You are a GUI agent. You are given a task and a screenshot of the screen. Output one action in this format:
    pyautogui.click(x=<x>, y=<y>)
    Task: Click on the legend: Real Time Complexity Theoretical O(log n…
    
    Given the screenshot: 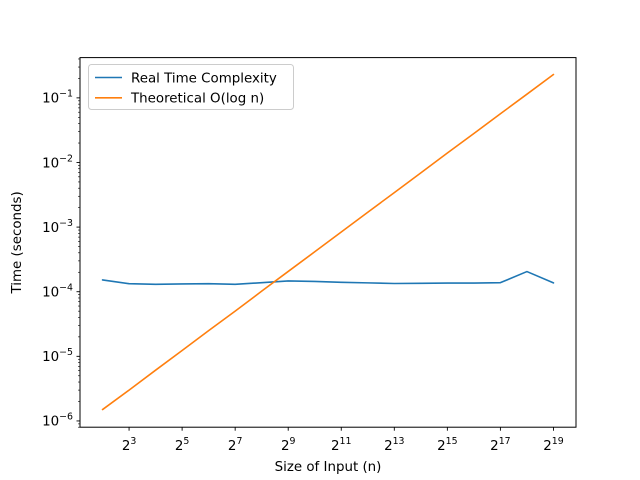 What is the action you would take?
    pyautogui.click(x=191, y=87)
    